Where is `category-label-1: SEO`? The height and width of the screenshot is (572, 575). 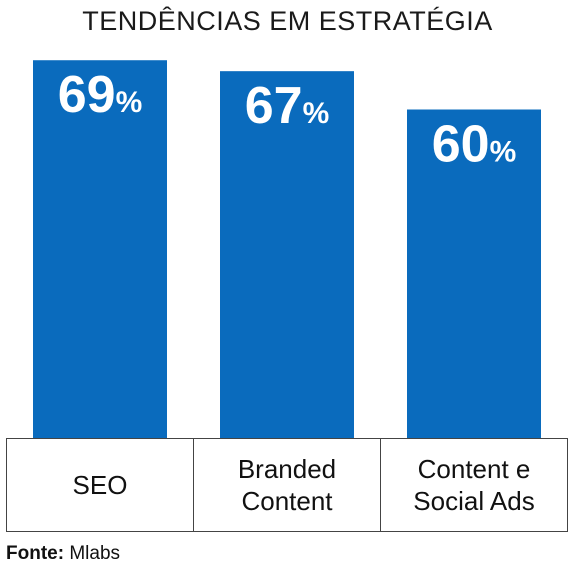
category-label-1: SEO is located at coordinates (100, 485).